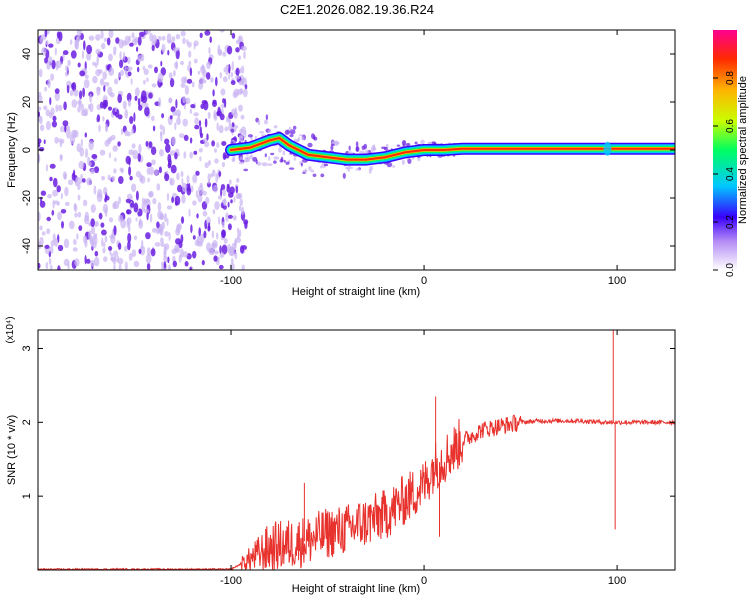 Image resolution: width=750 pixels, height=600 pixels. I want to click on snr-spikes, so click(459, 436).